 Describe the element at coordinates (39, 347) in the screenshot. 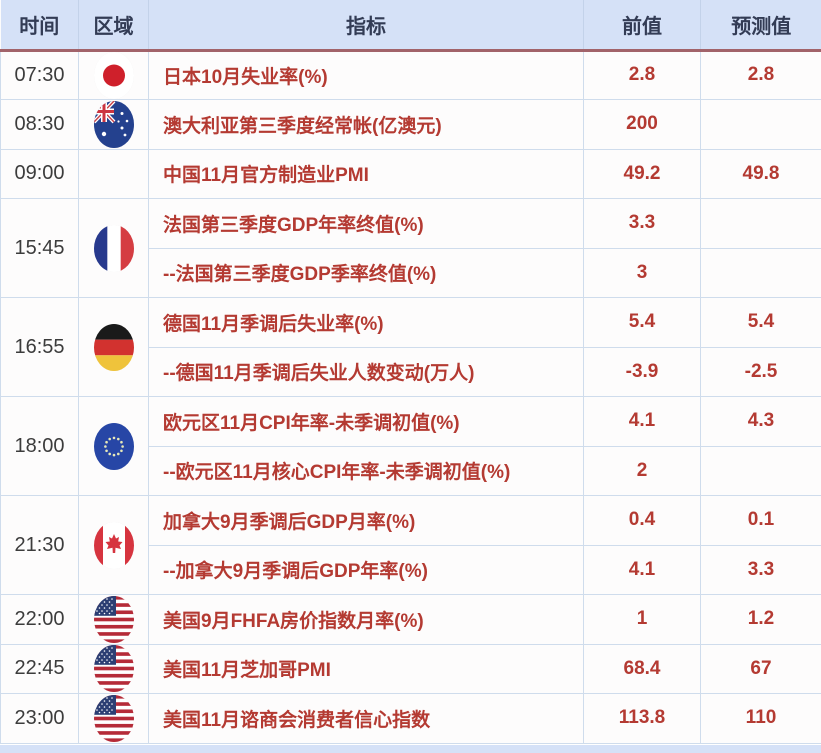

I see `time-cell: 16:55` at that location.